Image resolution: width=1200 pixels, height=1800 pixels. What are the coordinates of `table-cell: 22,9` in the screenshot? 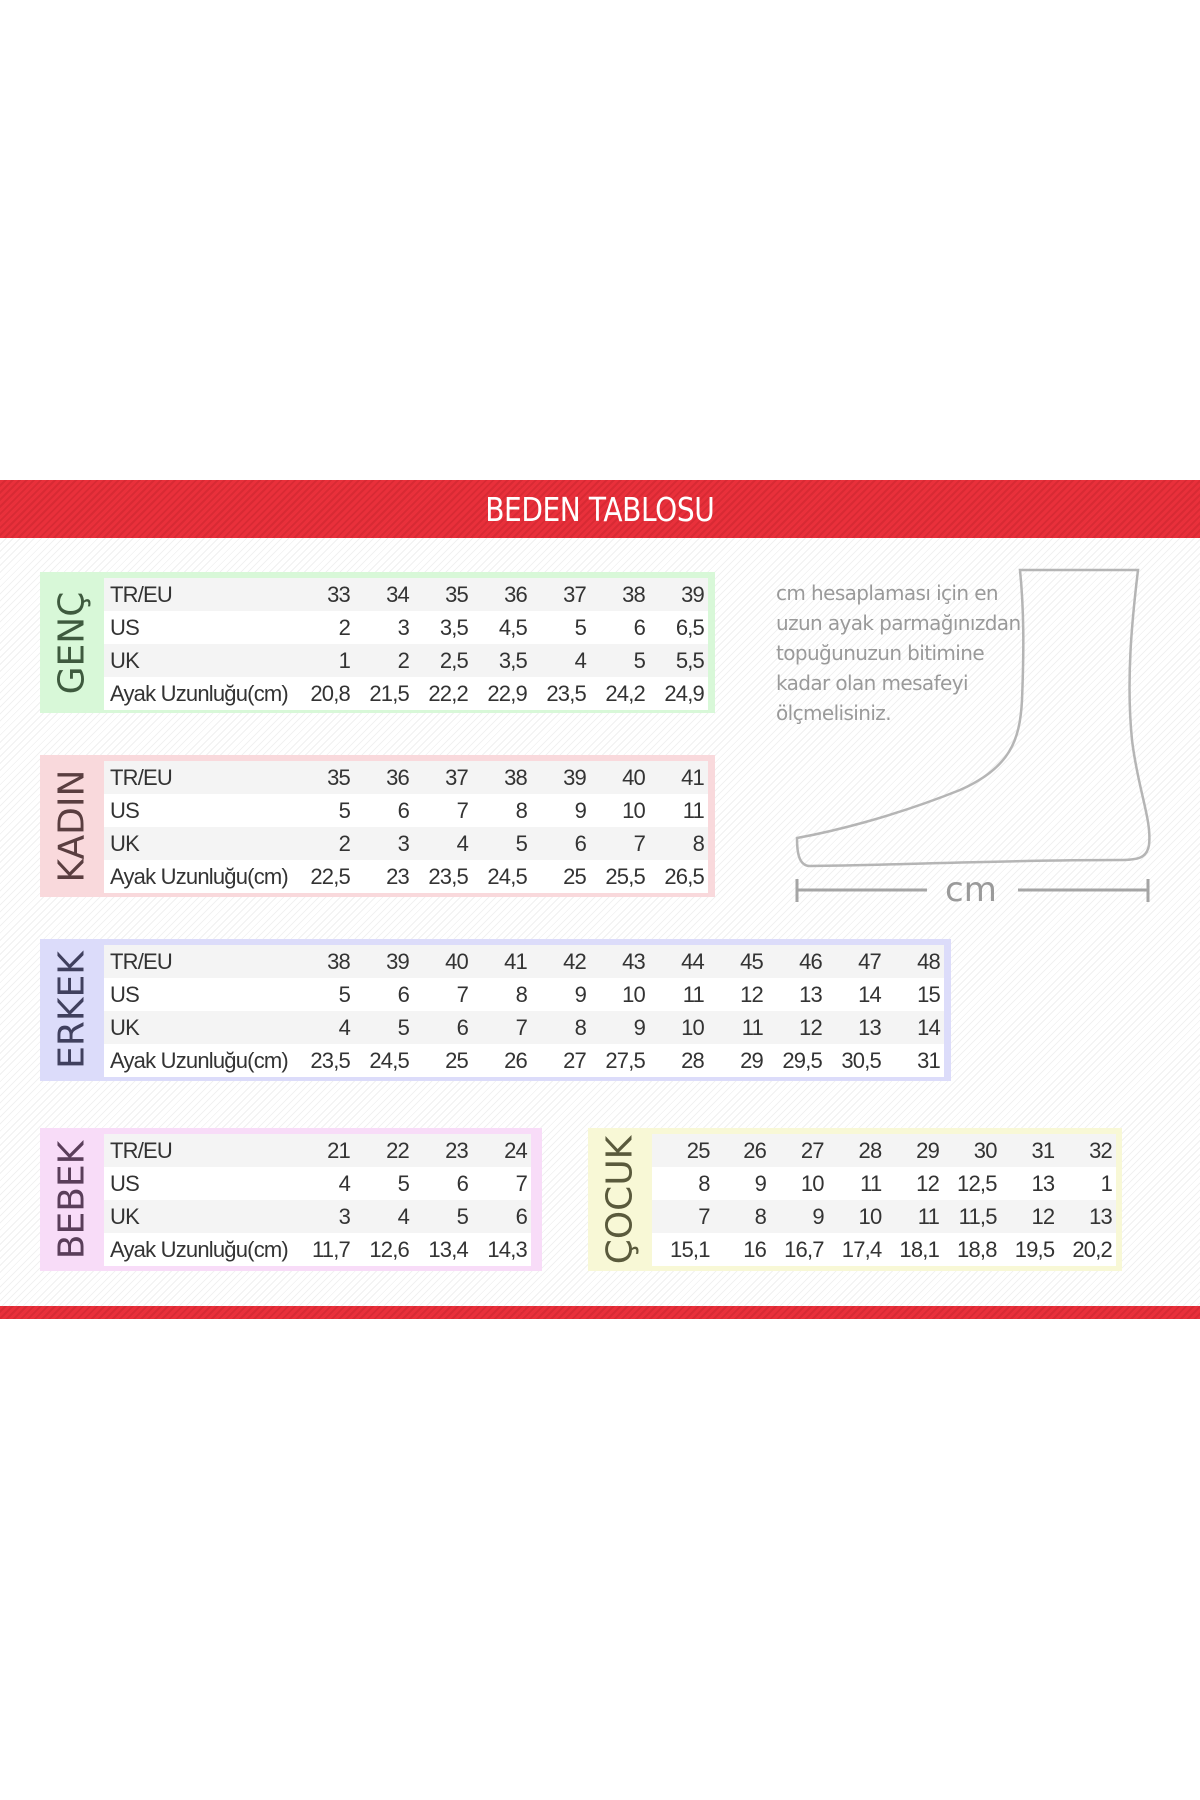 It's located at (498, 693).